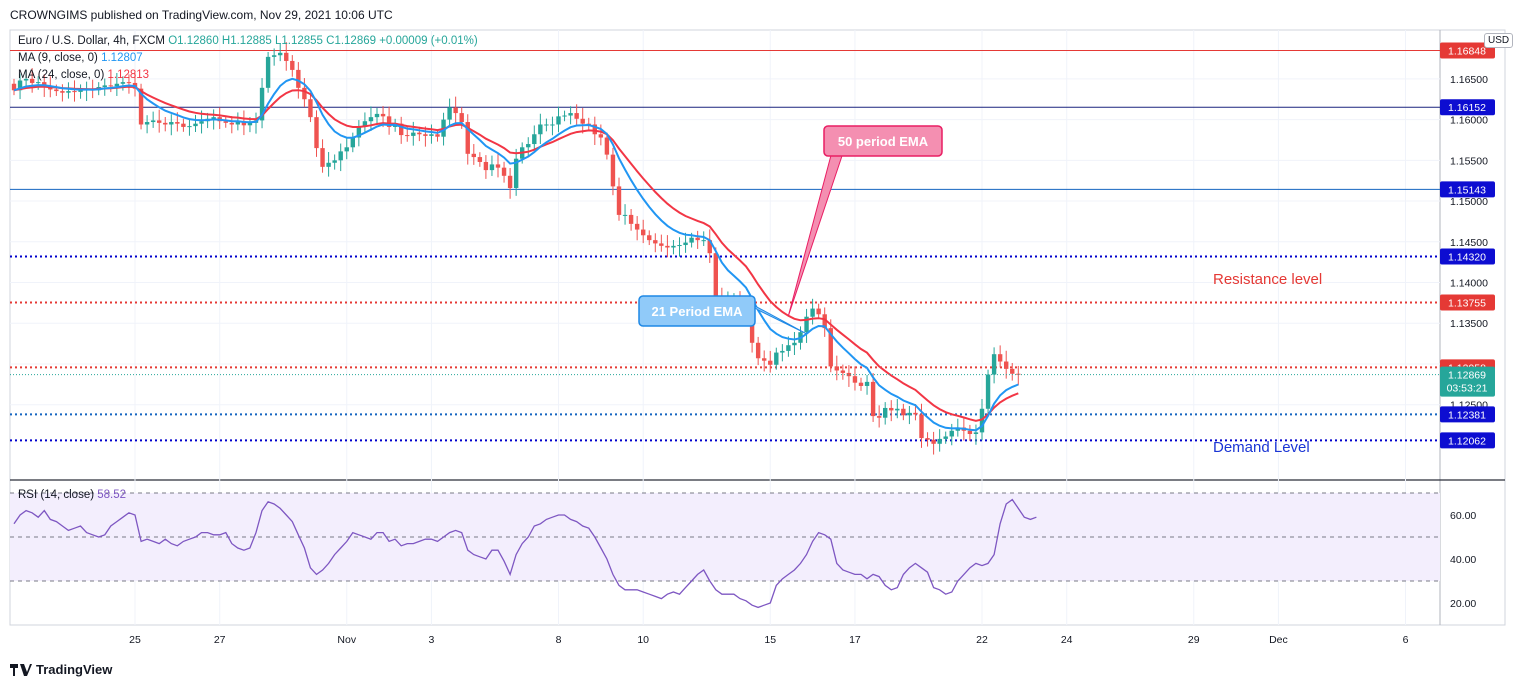  Describe the element at coordinates (1469, 80) in the screenshot. I see `price-tick-label: 1.16500` at that location.